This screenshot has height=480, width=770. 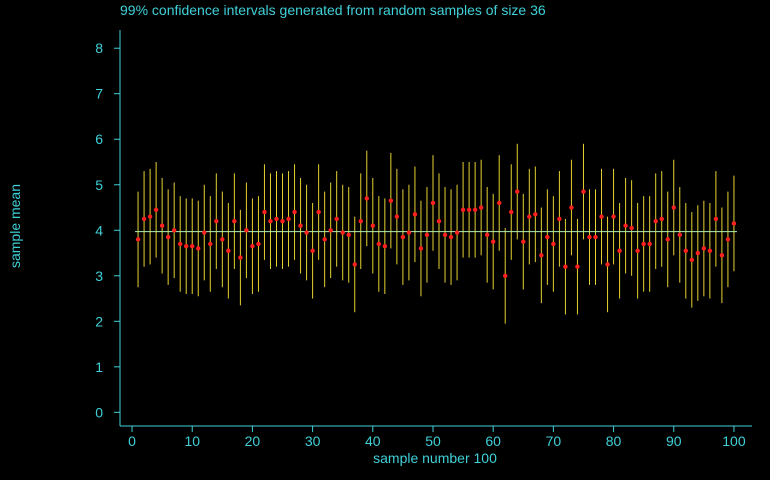 What do you see at coordinates (99, 94) in the screenshot?
I see `y-tick-label: 7` at bounding box center [99, 94].